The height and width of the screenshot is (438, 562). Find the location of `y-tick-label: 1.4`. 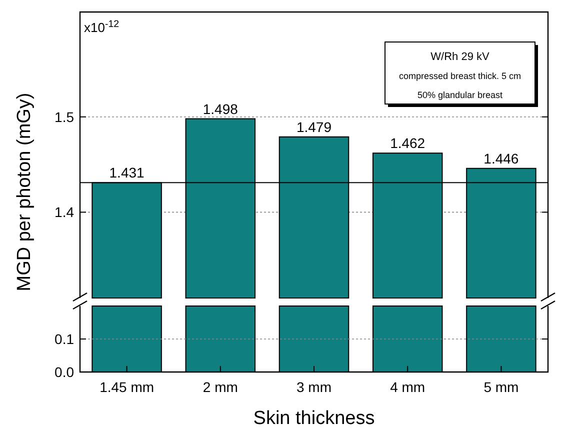

y-tick-label: 1.4 is located at coordinates (64, 212).